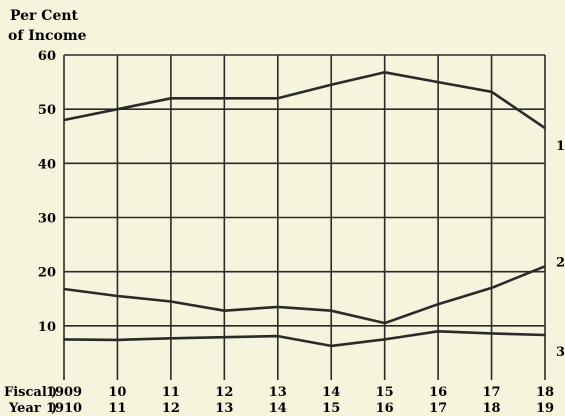 The width and height of the screenshot is (565, 416). I want to click on x-tick-label-top: 13, so click(278, 392).